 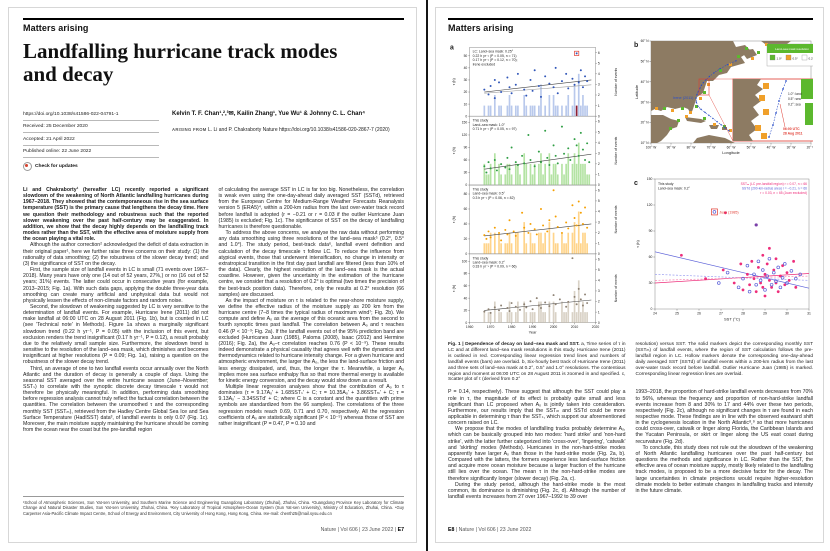 What do you see at coordinates (795, 94) in the screenshot?
I see `svg-text: 1.0°: land` at bounding box center [795, 94].